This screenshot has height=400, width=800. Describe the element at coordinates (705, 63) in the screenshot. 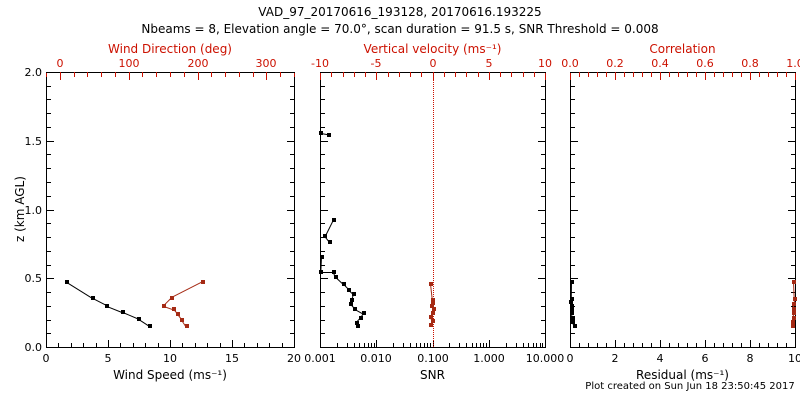

I see `top-tick-label: 0.6` at that location.